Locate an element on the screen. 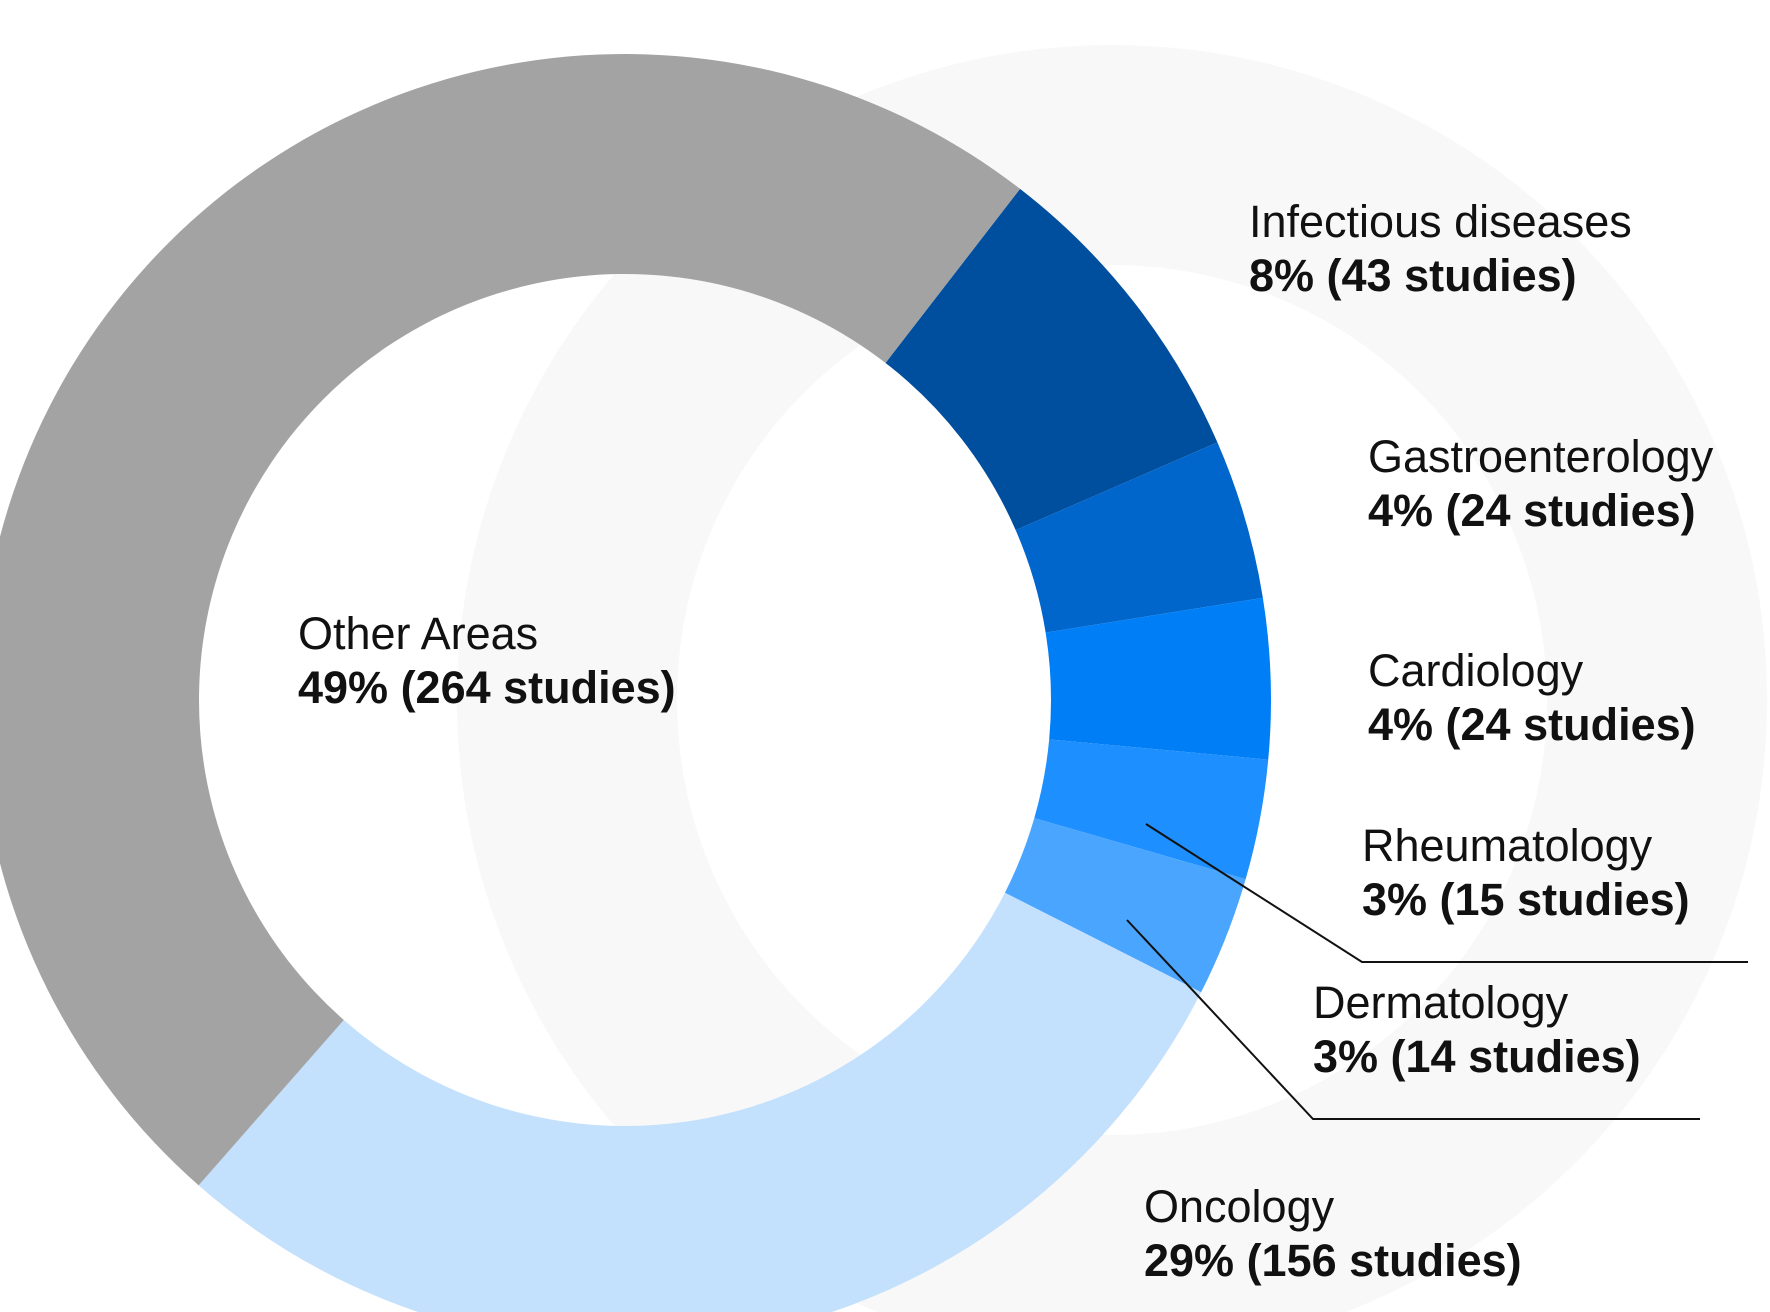  slice-name: Oncology is located at coordinates (1239, 1206).